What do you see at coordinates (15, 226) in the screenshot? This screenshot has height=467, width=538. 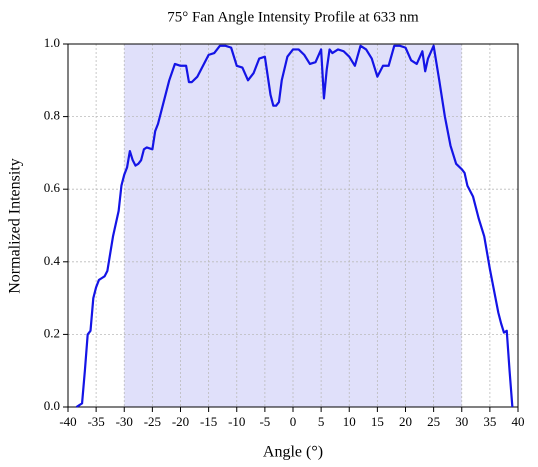 I see `y-axis-label: Normalized Intensity` at bounding box center [15, 226].